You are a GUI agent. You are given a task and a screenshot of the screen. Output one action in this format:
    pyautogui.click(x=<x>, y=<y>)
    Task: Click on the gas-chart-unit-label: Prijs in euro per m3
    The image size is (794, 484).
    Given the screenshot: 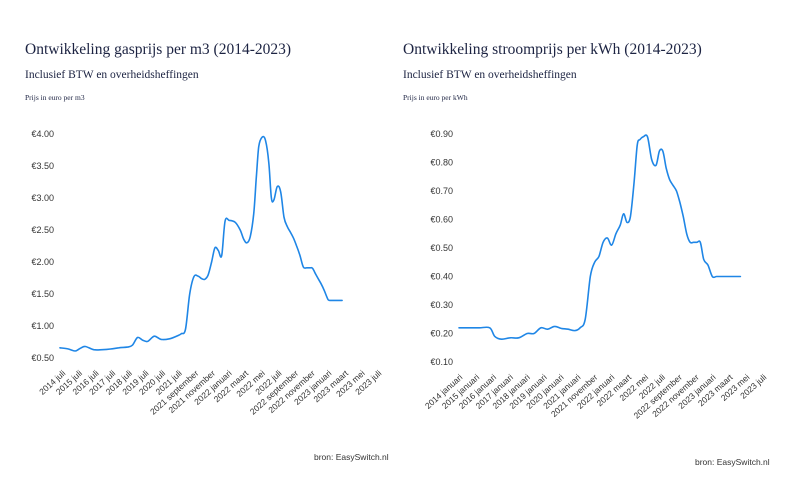 What is the action you would take?
    pyautogui.click(x=55, y=97)
    